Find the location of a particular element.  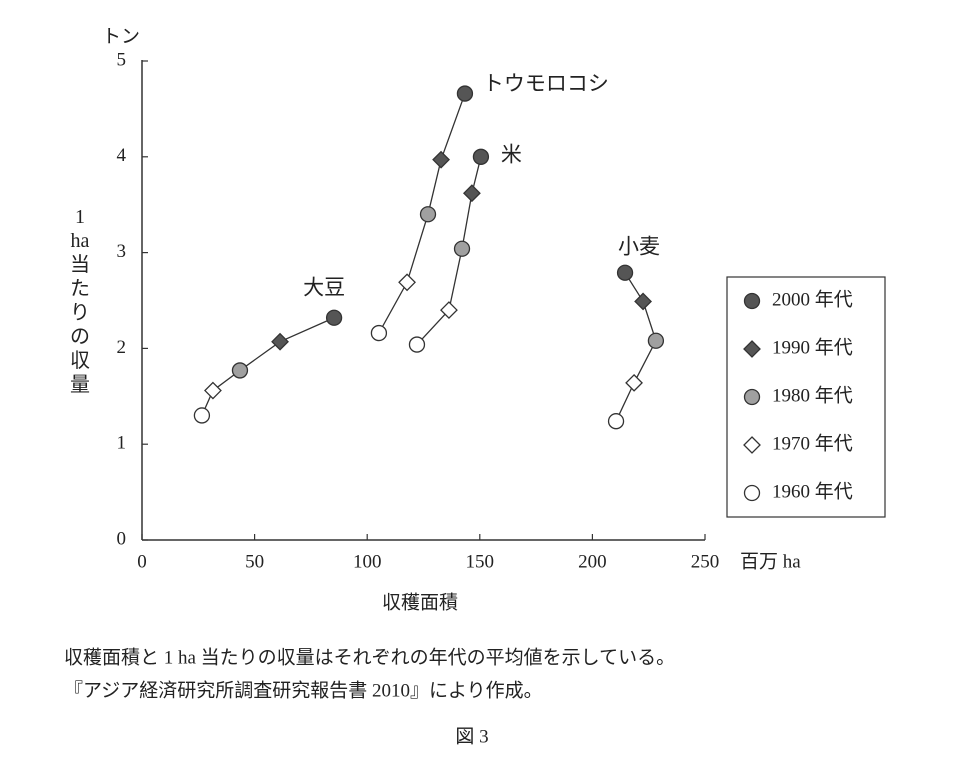

y-tick-label: 5 is located at coordinates (122, 59).